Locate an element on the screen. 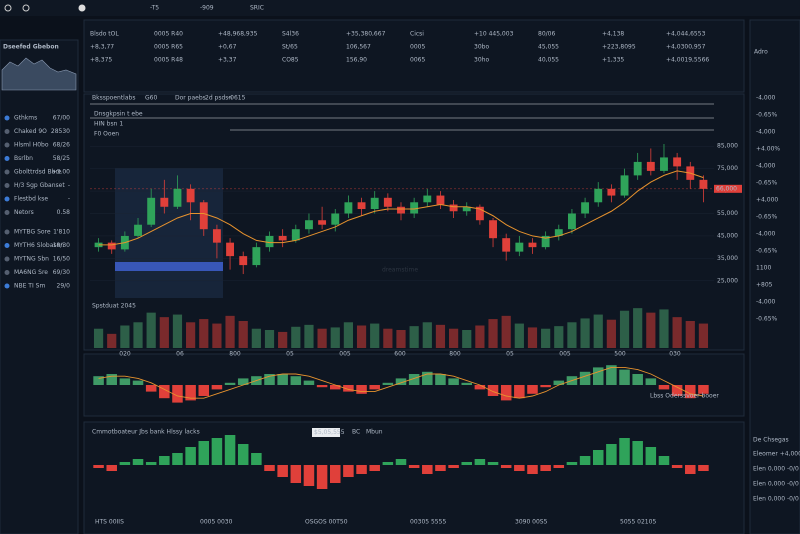 This screenshot has height=534, width=800. chart-tab: G60 is located at coordinates (151, 98).